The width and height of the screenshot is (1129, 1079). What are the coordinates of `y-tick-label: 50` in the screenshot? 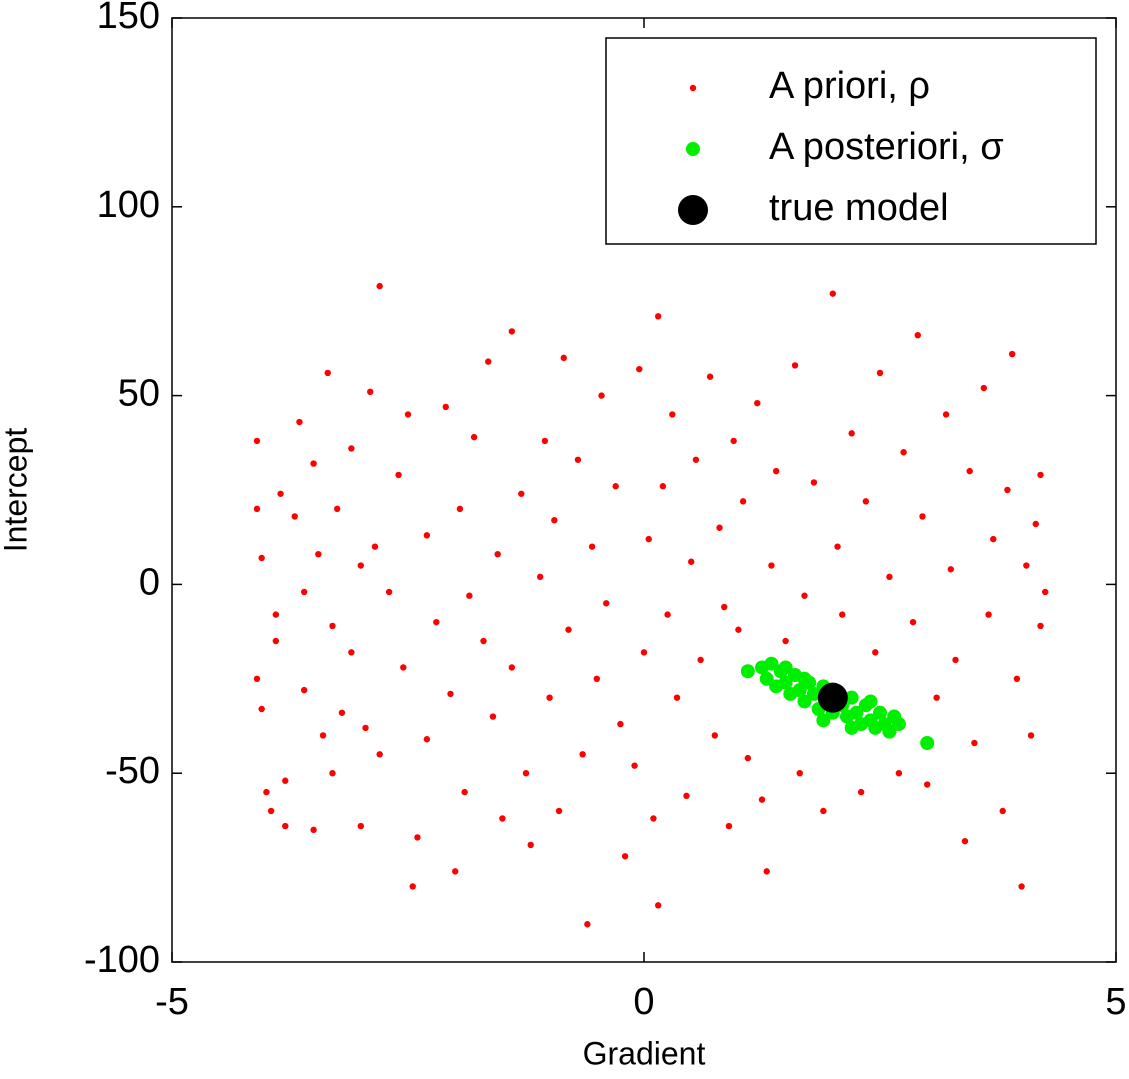 It's located at (139, 394).